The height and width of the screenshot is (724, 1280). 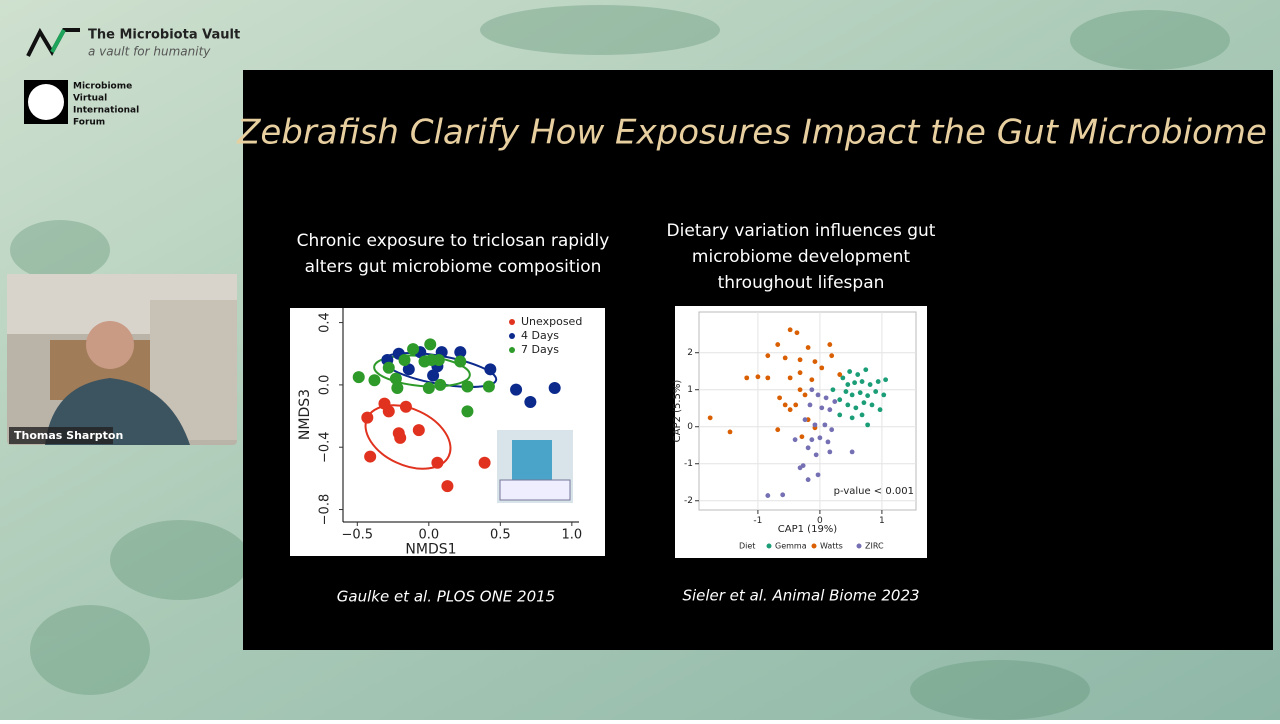 What do you see at coordinates (358, 535) in the screenshot?
I see `x-tick-label: −0.5` at bounding box center [358, 535].